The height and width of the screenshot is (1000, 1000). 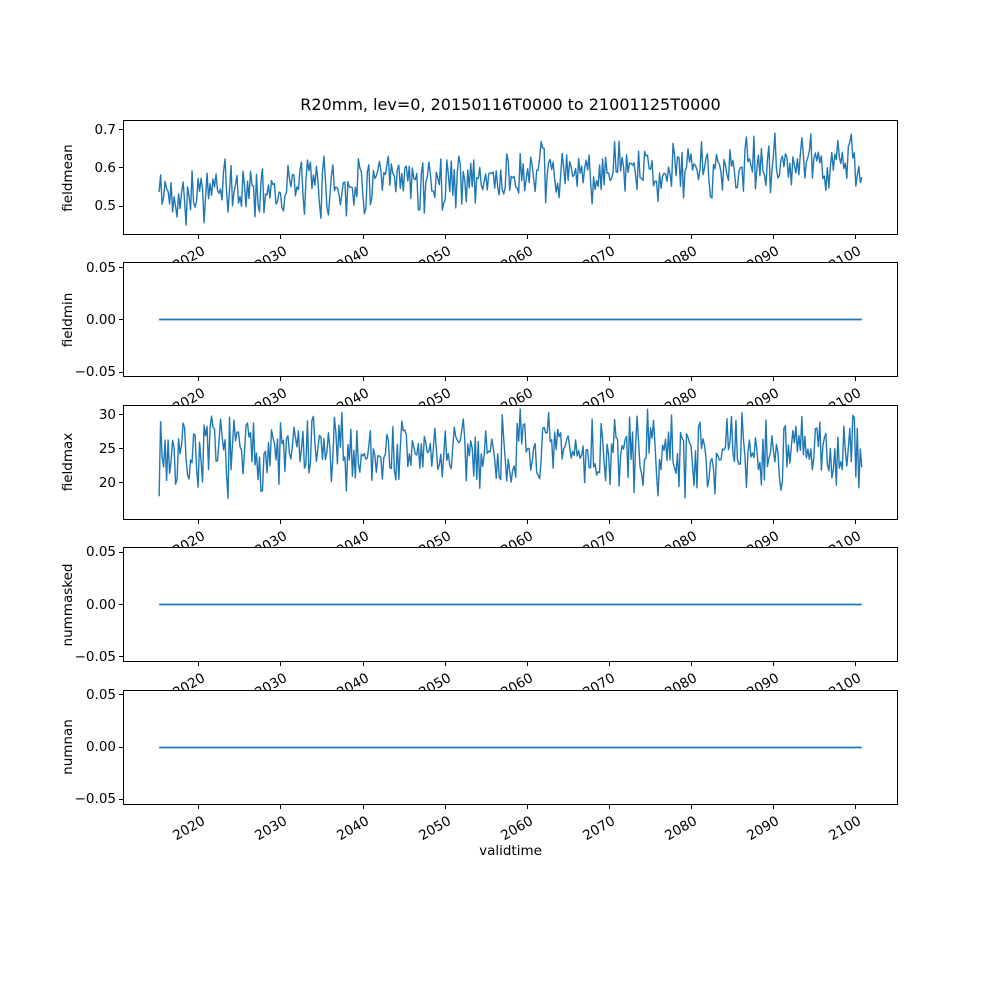 I want to click on fieldmin-chart-svg, so click(x=510, y=319).